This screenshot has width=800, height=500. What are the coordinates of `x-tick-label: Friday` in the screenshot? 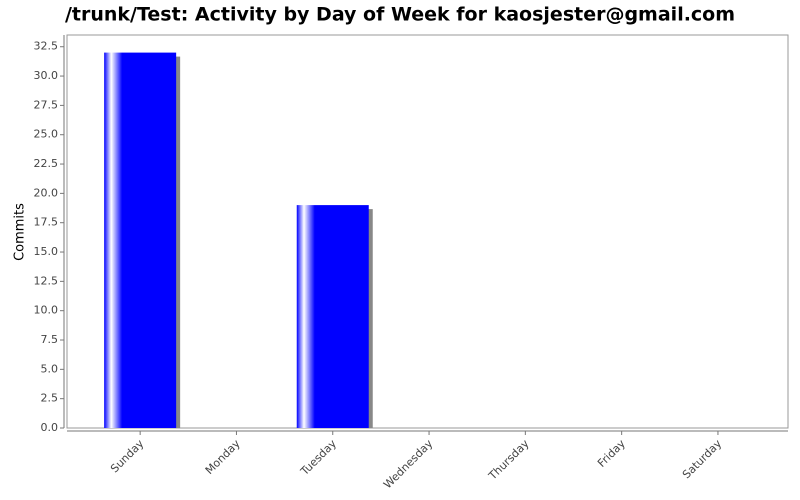 It's located at (611, 453).